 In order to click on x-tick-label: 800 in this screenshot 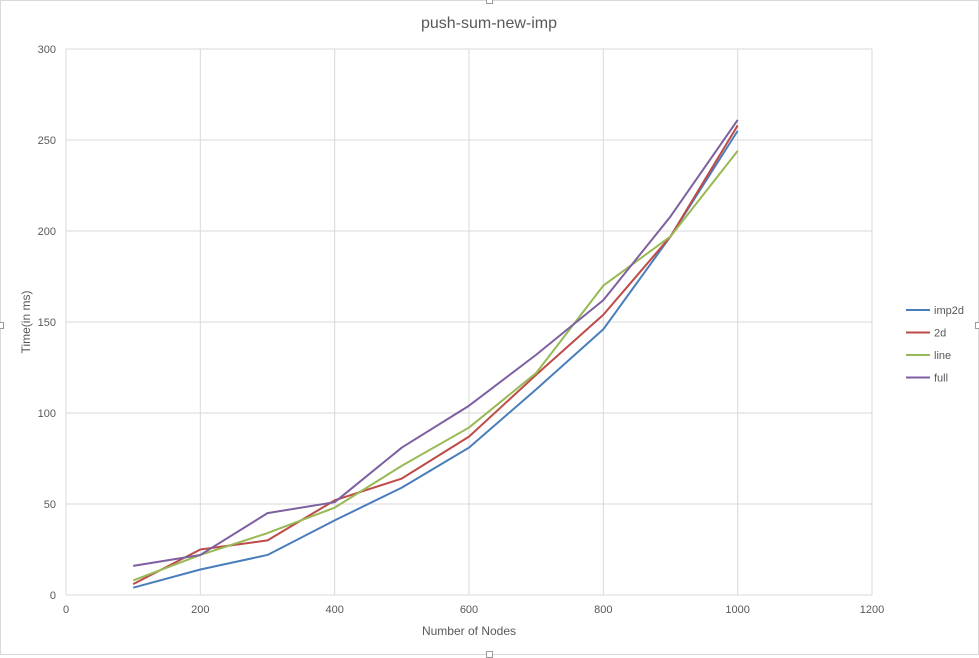, I will do `click(603, 610)`.